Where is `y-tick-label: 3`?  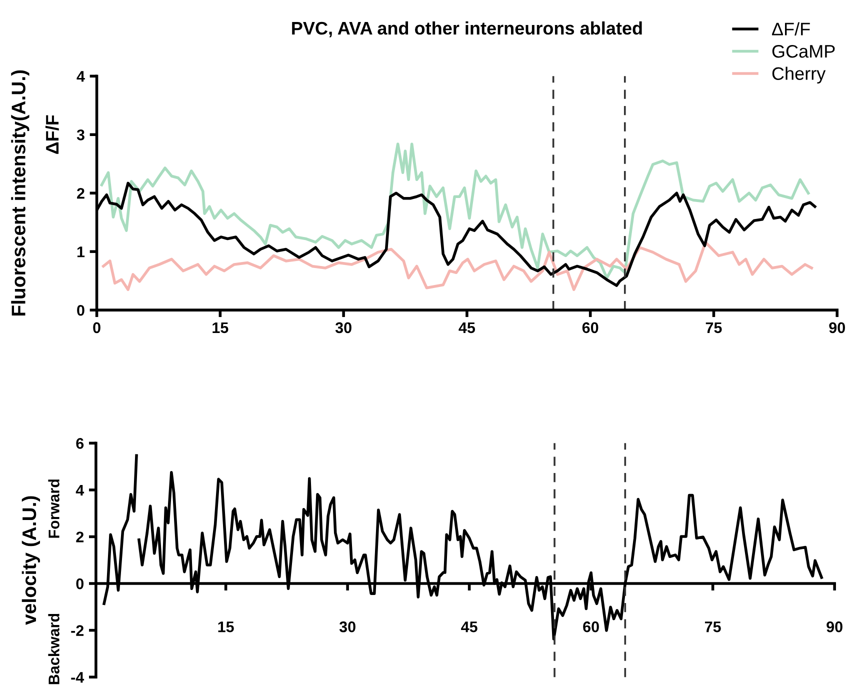 y-tick-label: 3 is located at coordinates (80, 134).